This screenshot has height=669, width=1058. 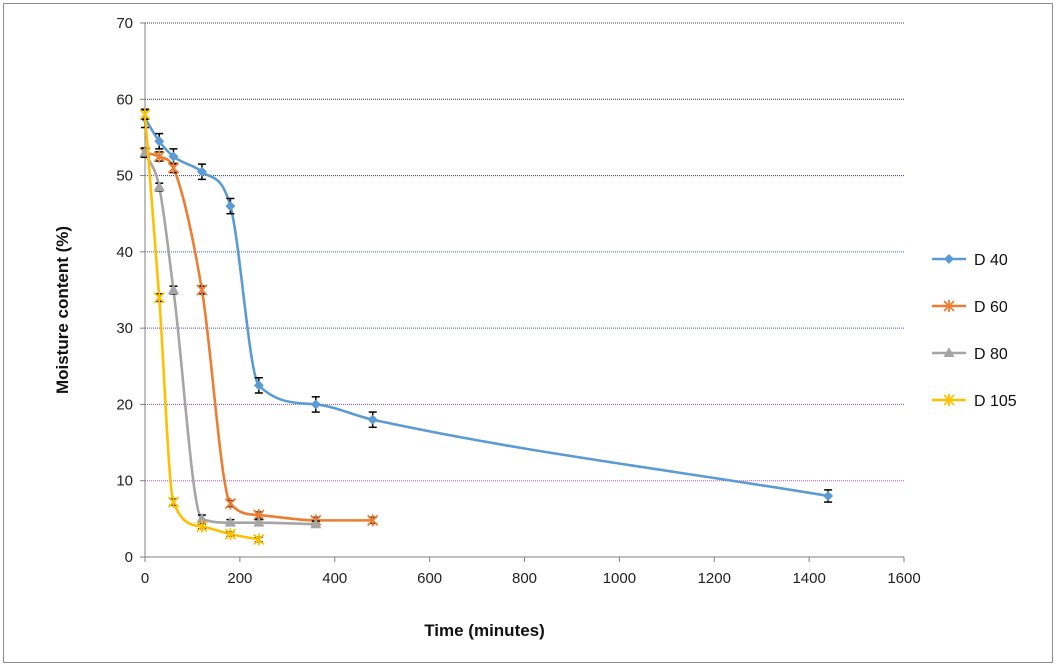 What do you see at coordinates (124, 23) in the screenshot?
I see `y-tick-label: 70` at bounding box center [124, 23].